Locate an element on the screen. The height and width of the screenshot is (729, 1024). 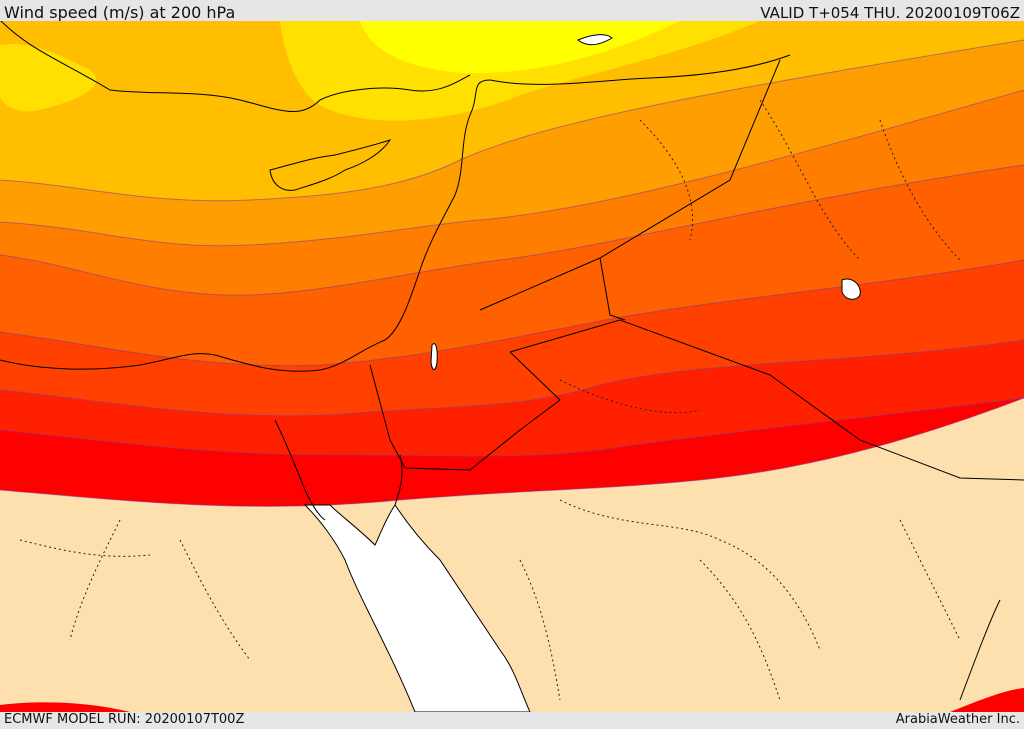
valid-time: VALID T+054 THU. 20200109T06Z is located at coordinates (890, 13).